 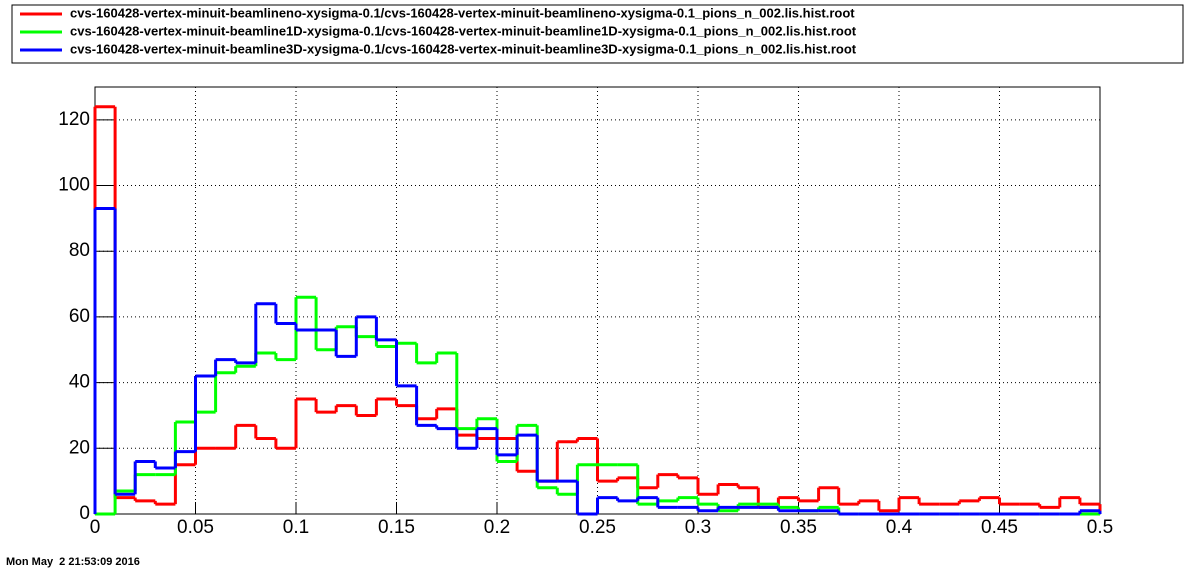 What do you see at coordinates (1100, 527) in the screenshot?
I see `x-tick-label: 0.5` at bounding box center [1100, 527].